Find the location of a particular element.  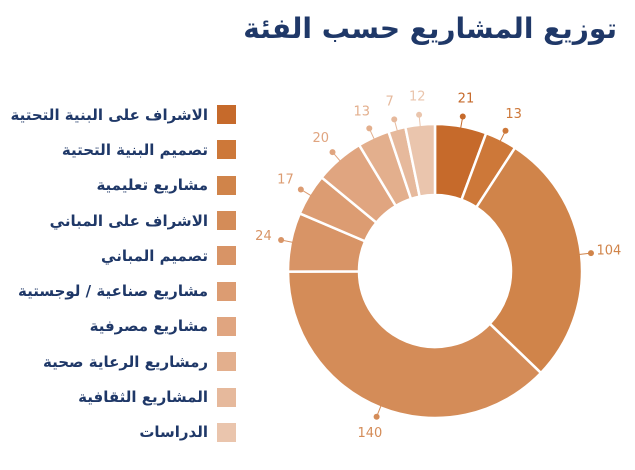

chart-title: توزيع المشاريع حسب الفئة is located at coordinates (430, 28).